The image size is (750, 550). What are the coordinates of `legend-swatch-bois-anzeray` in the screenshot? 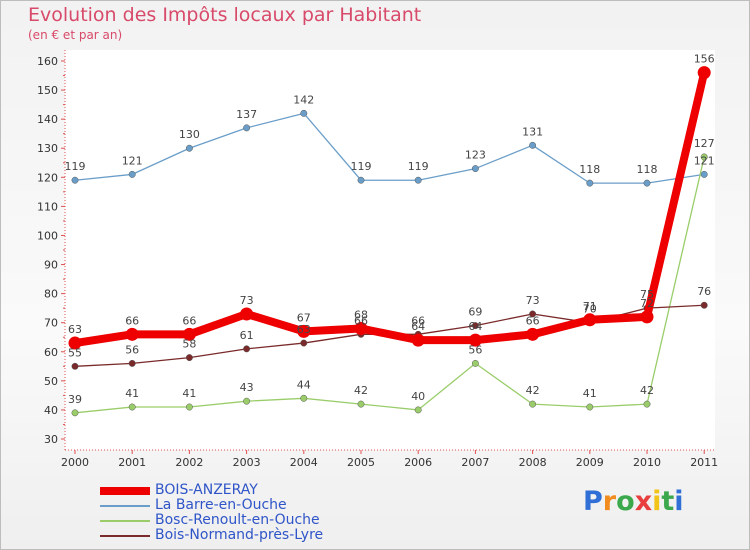 It's located at (125, 491).